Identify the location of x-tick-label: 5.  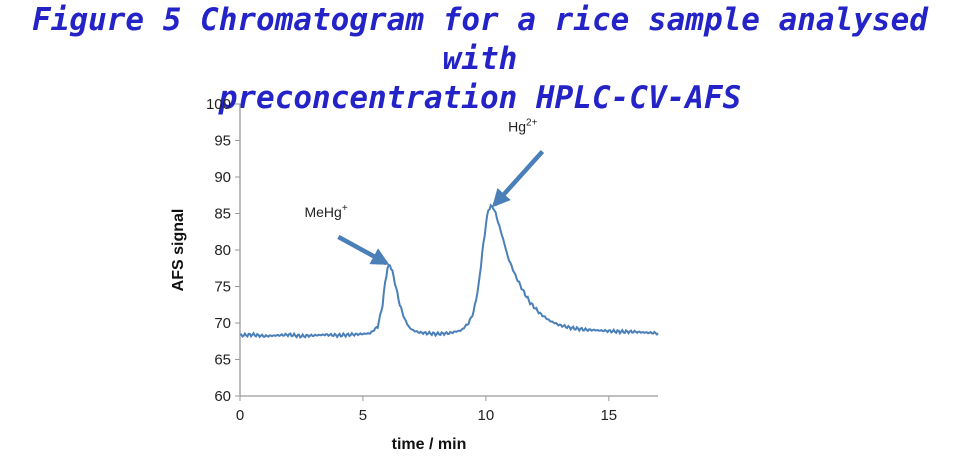
(363, 415).